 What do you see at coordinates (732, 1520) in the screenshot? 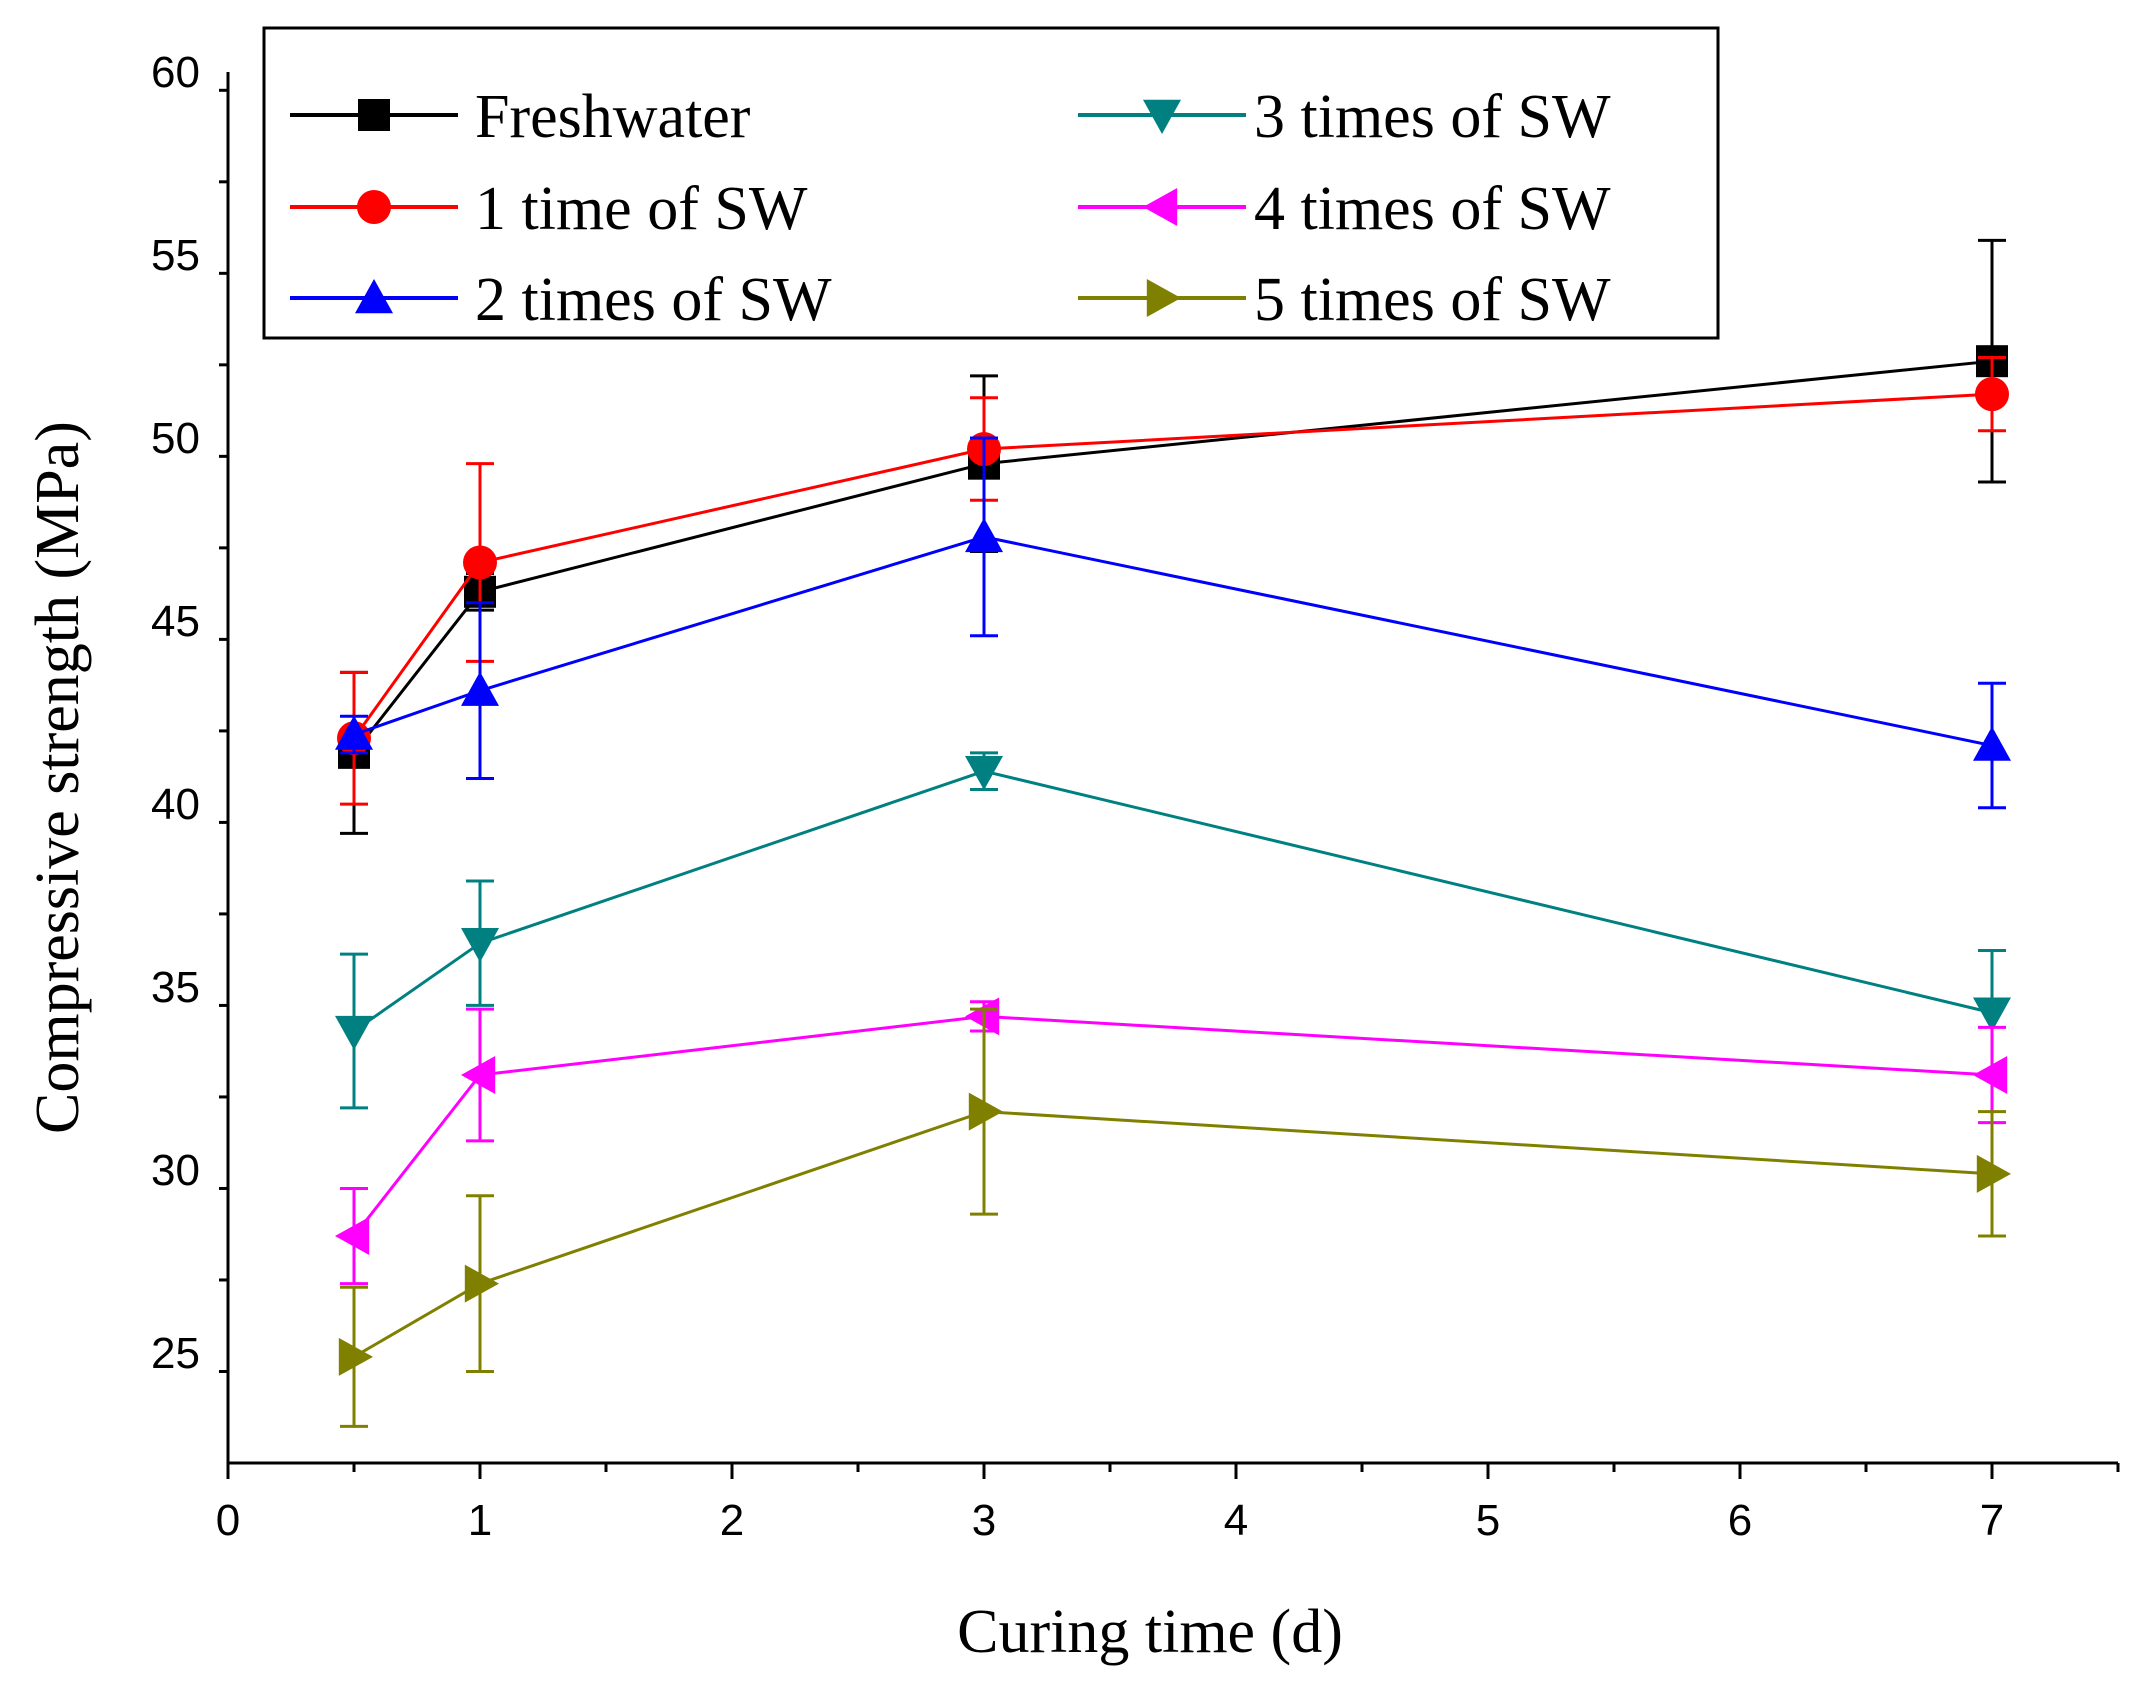
I see `x-tick-label-2: 2` at bounding box center [732, 1520].